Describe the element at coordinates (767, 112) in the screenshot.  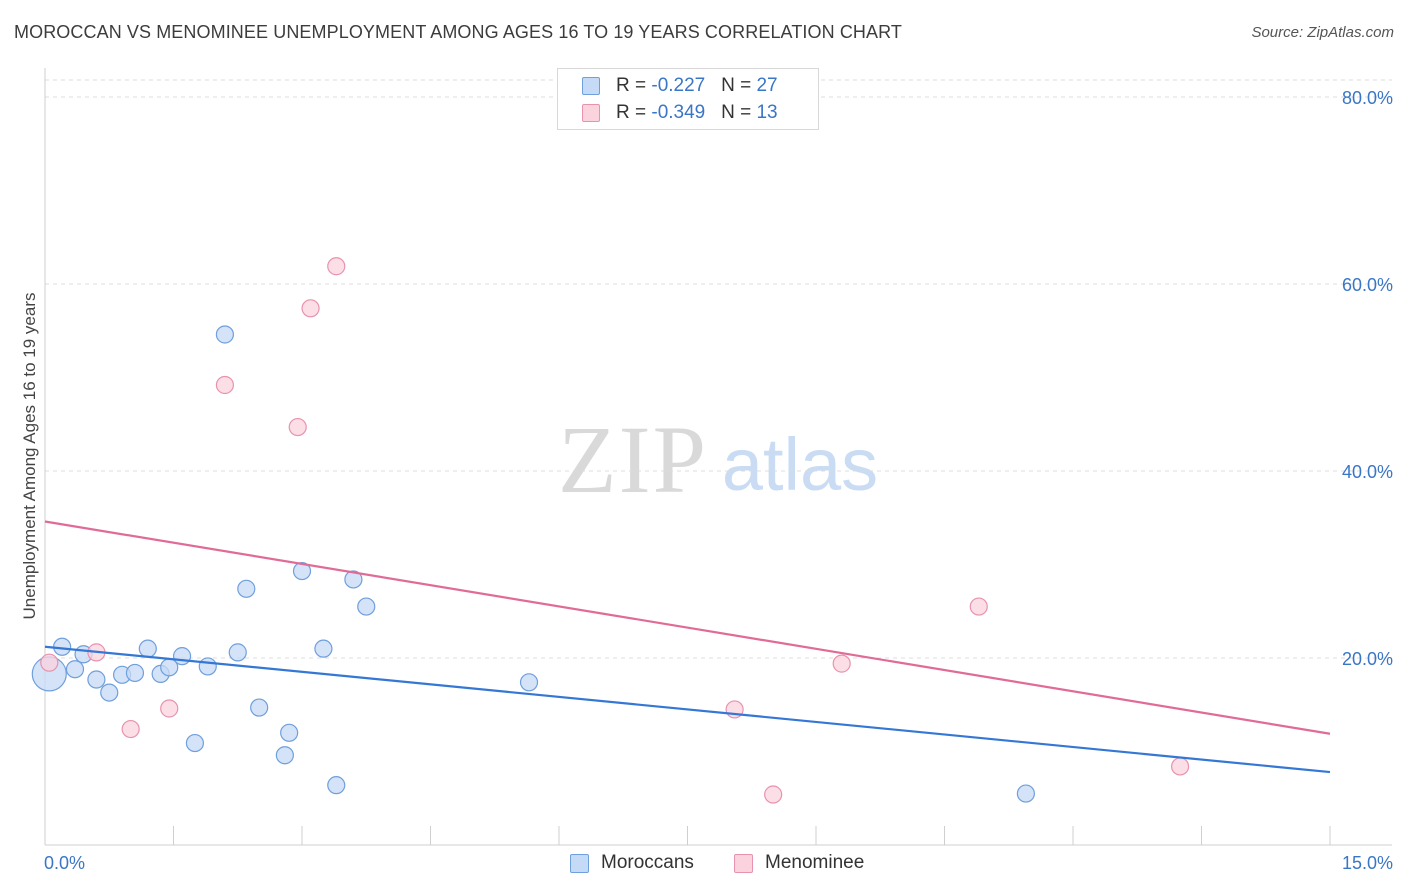
I see `n-value: 13` at that location.